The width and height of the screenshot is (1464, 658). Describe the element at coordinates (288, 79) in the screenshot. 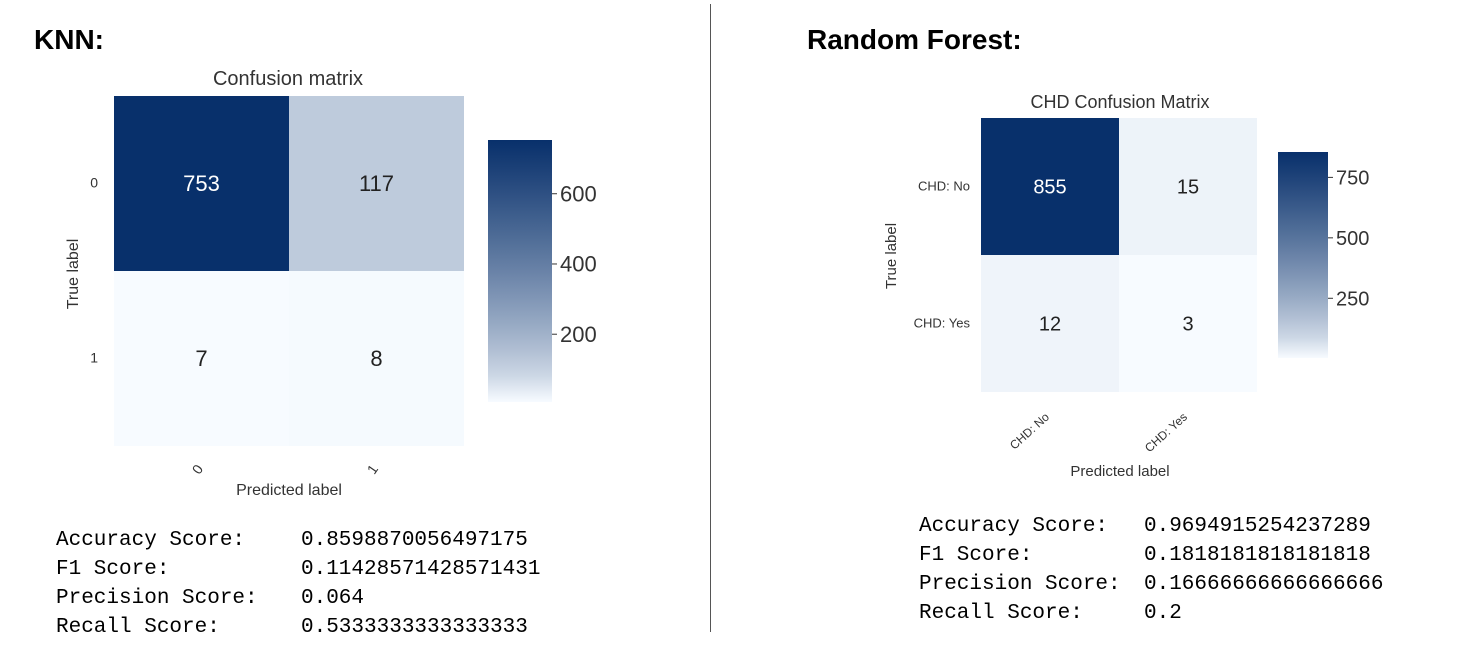

I see `chart0-title: Confusion matrix` at that location.